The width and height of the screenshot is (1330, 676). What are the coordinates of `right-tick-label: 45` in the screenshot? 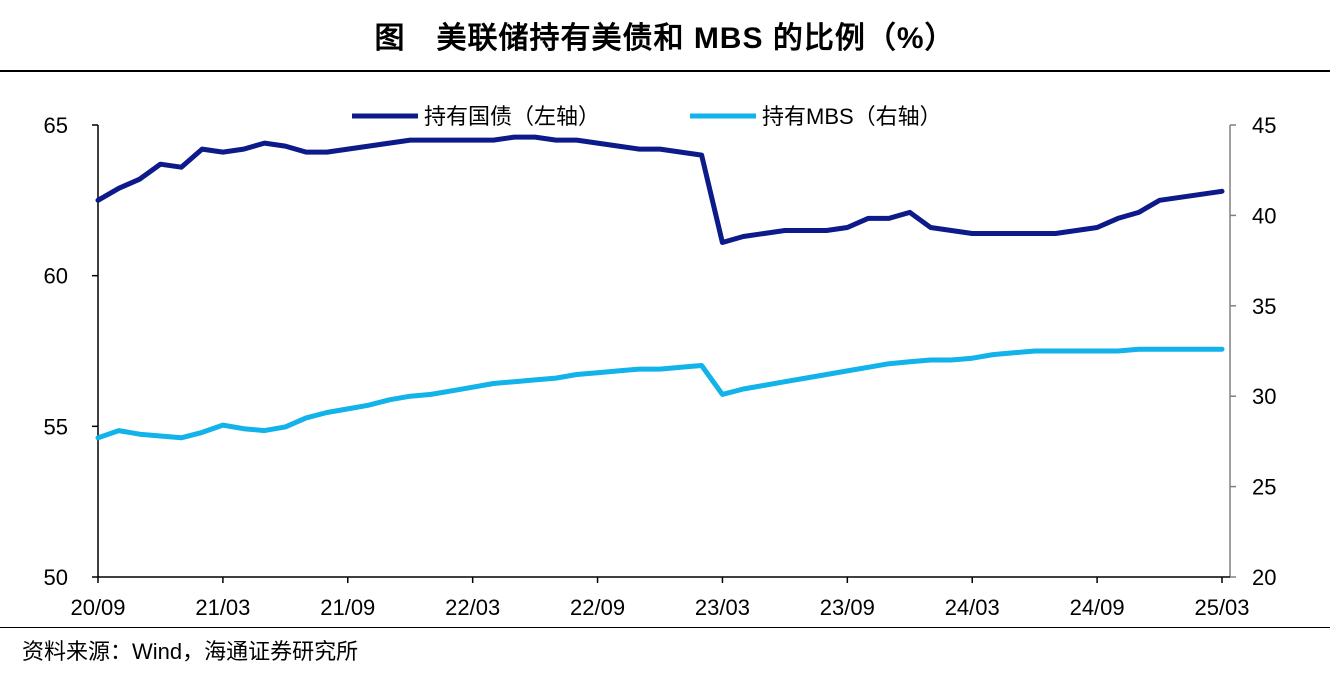 It's located at (1264, 125).